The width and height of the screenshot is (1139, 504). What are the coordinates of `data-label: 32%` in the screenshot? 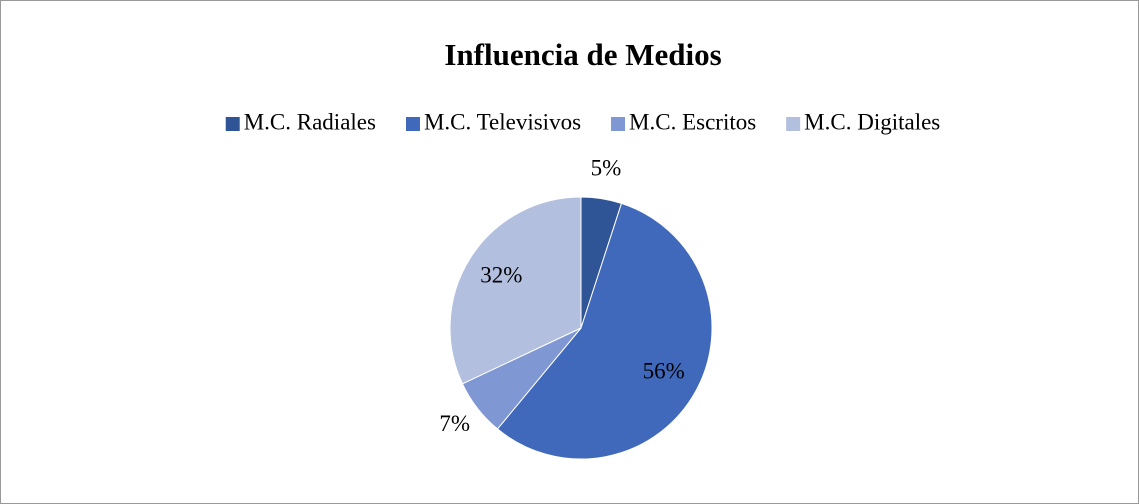 It's located at (501, 275).